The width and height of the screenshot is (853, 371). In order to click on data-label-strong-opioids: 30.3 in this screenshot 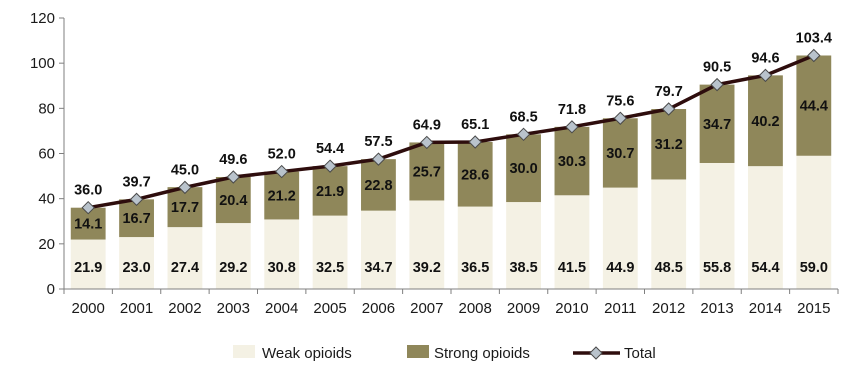, I will do `click(572, 162)`.